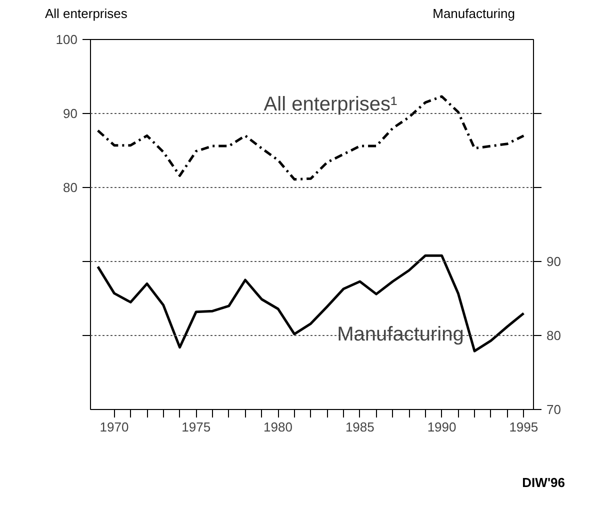 This screenshot has height=532, width=603. Describe the element at coordinates (441, 426) in the screenshot. I see `x-tick-label: 1990` at that location.